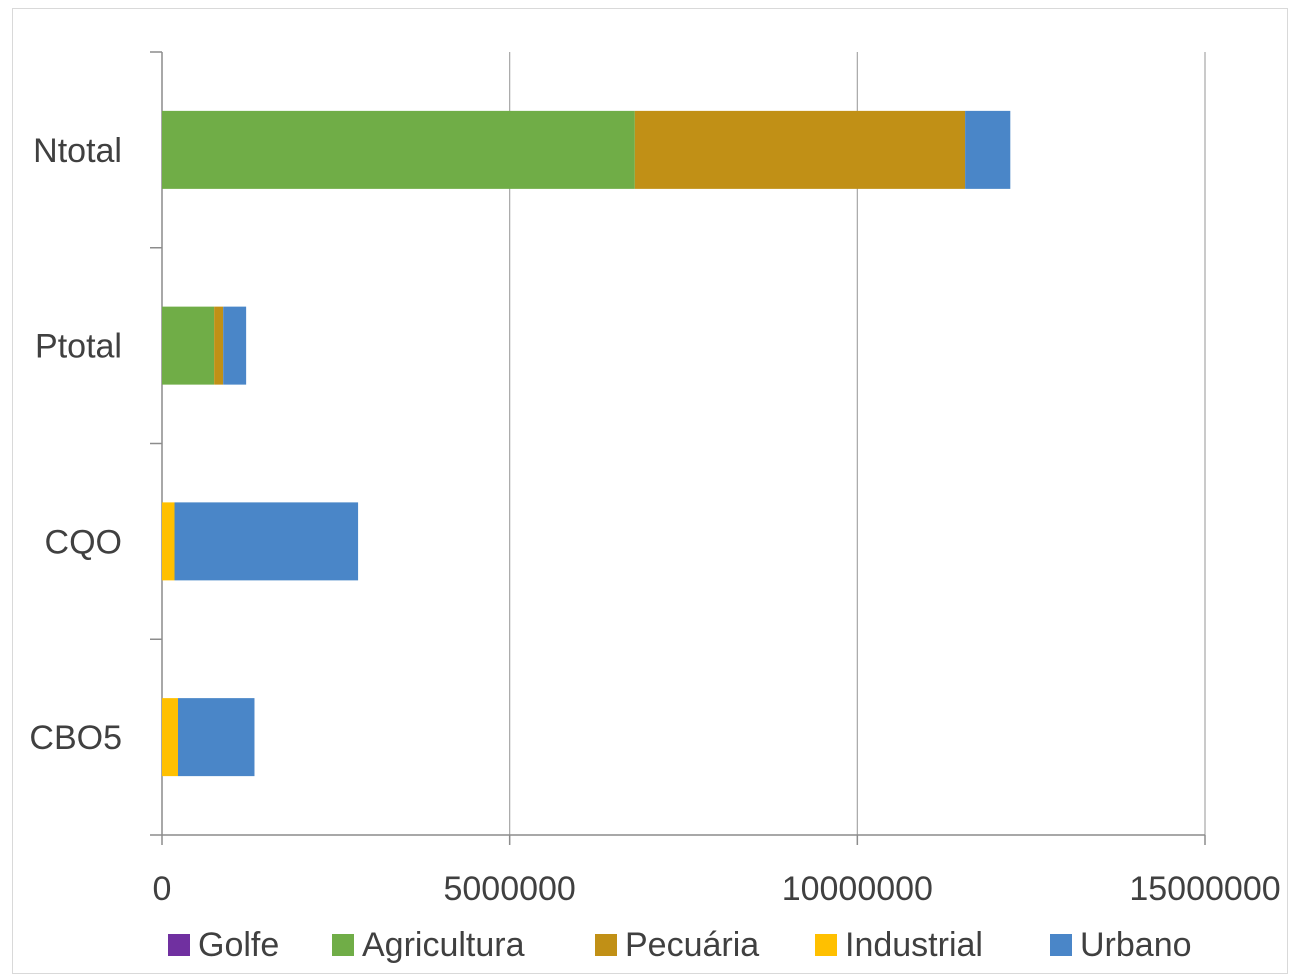 The height and width of the screenshot is (976, 1291). What do you see at coordinates (606, 945) in the screenshot?
I see `legend-swatch-pecuaria` at bounding box center [606, 945].